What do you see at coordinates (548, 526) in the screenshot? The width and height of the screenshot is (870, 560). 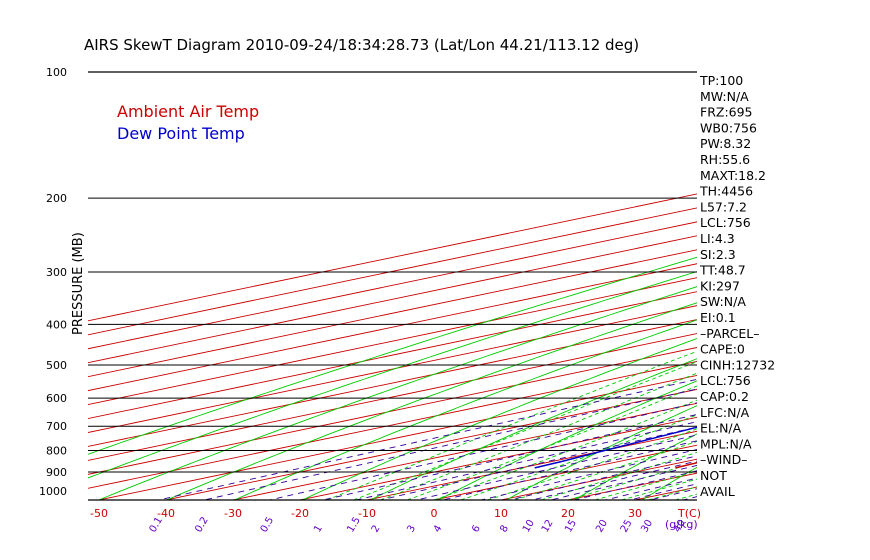 I see `mixing-ratio-tick-label: 12` at bounding box center [548, 526].